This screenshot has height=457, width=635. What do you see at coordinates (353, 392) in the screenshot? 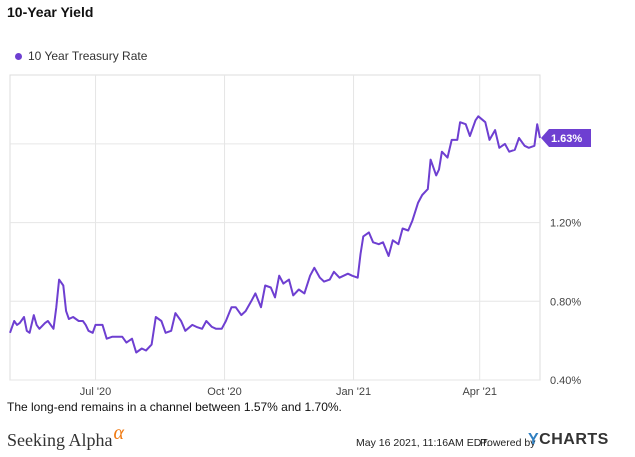
I see `x-tick-label: Jan '21` at bounding box center [353, 392].